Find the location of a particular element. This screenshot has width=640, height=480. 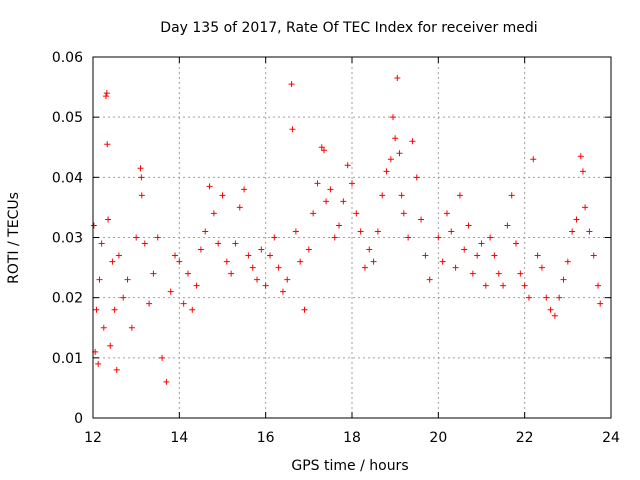

x-tick-label: 18 is located at coordinates (352, 438).